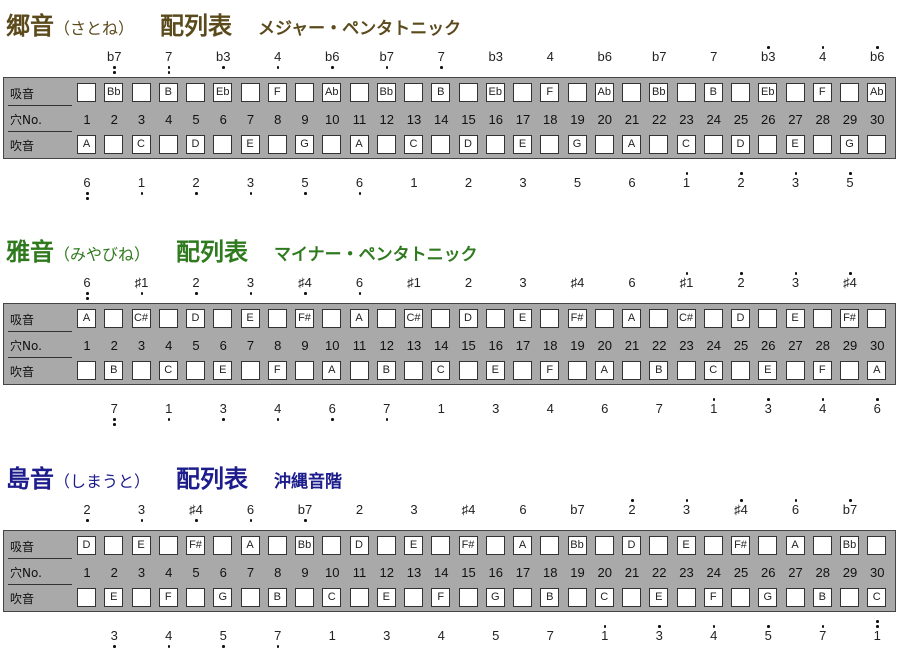 This screenshot has height=653, width=900. I want to click on hole-number: 18, so click(550, 119).